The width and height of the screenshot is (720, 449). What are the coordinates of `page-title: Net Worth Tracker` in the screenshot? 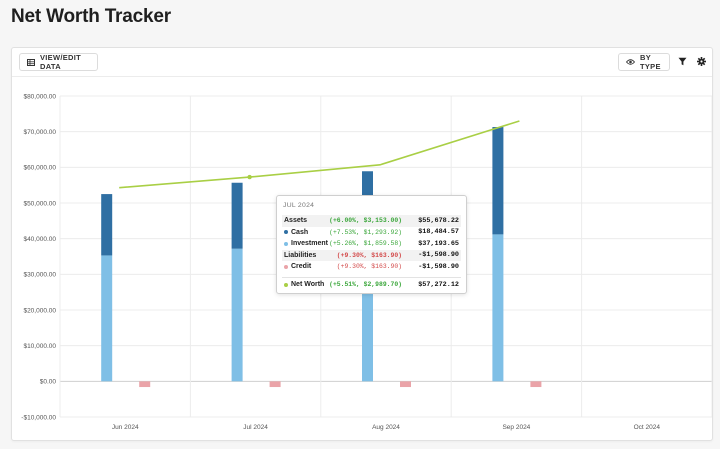 It's located at (91, 16).